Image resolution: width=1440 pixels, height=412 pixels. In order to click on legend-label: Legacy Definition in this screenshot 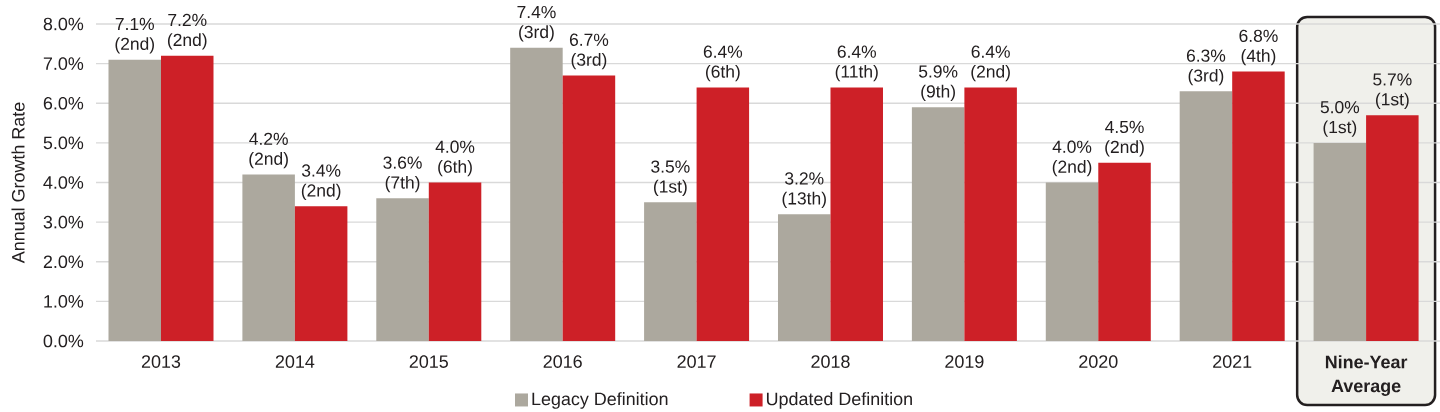, I will do `click(600, 400)`.